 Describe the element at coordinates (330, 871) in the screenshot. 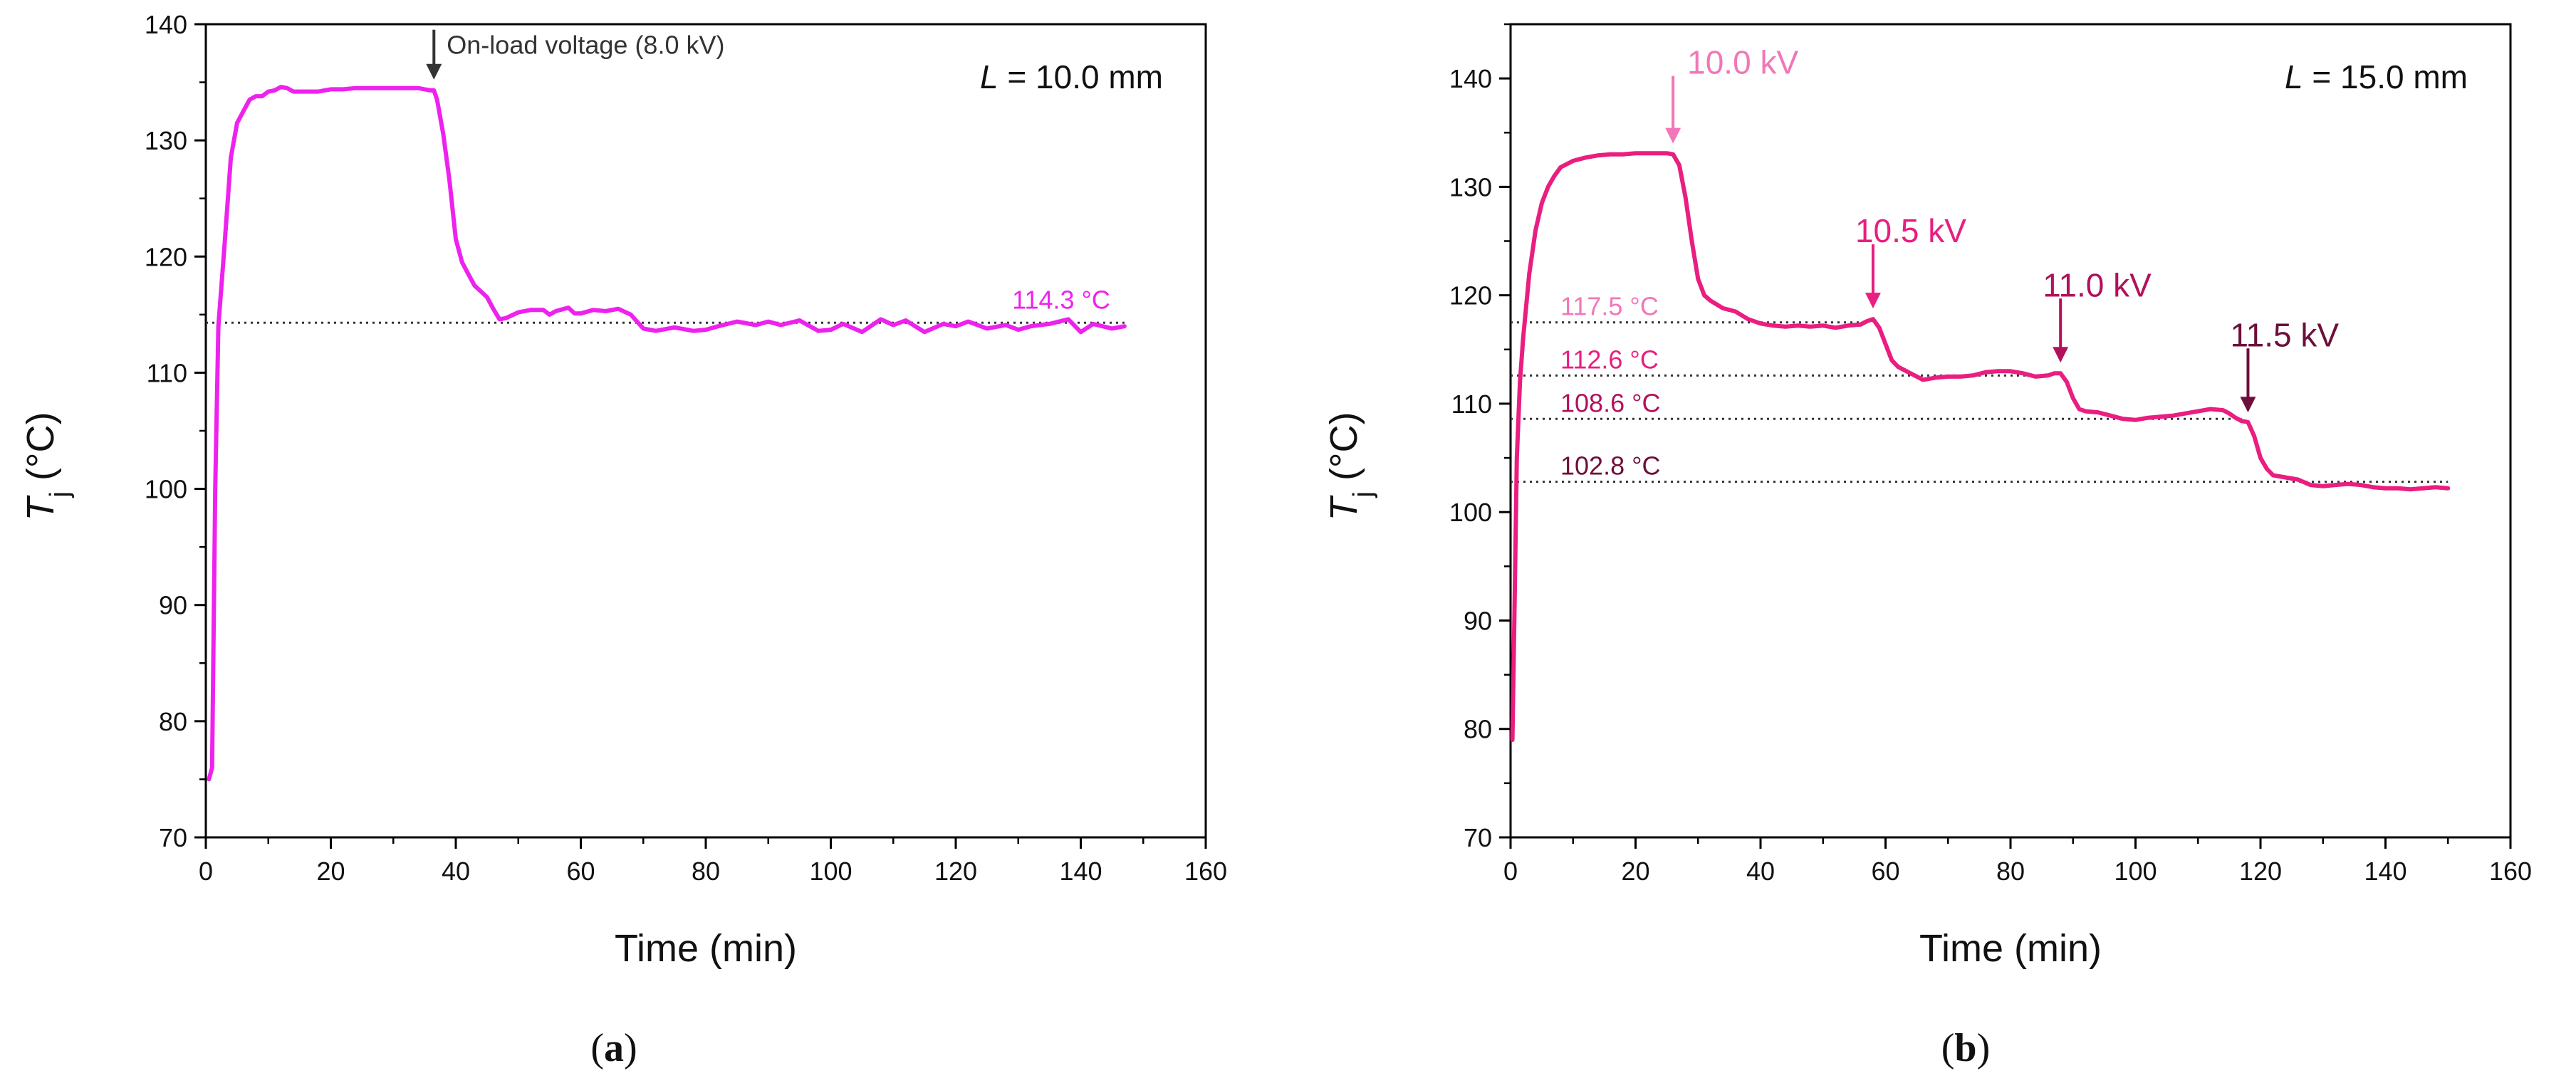

I see `chart-a-x-tick-label: 20` at that location.